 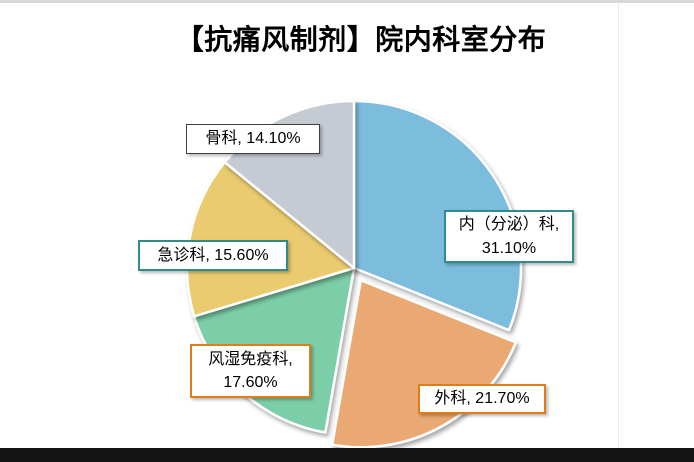 What do you see at coordinates (250, 371) in the screenshot?
I see `pie-label-rheumatology-immunology: 风湿免疫科, 17.60%` at bounding box center [250, 371].